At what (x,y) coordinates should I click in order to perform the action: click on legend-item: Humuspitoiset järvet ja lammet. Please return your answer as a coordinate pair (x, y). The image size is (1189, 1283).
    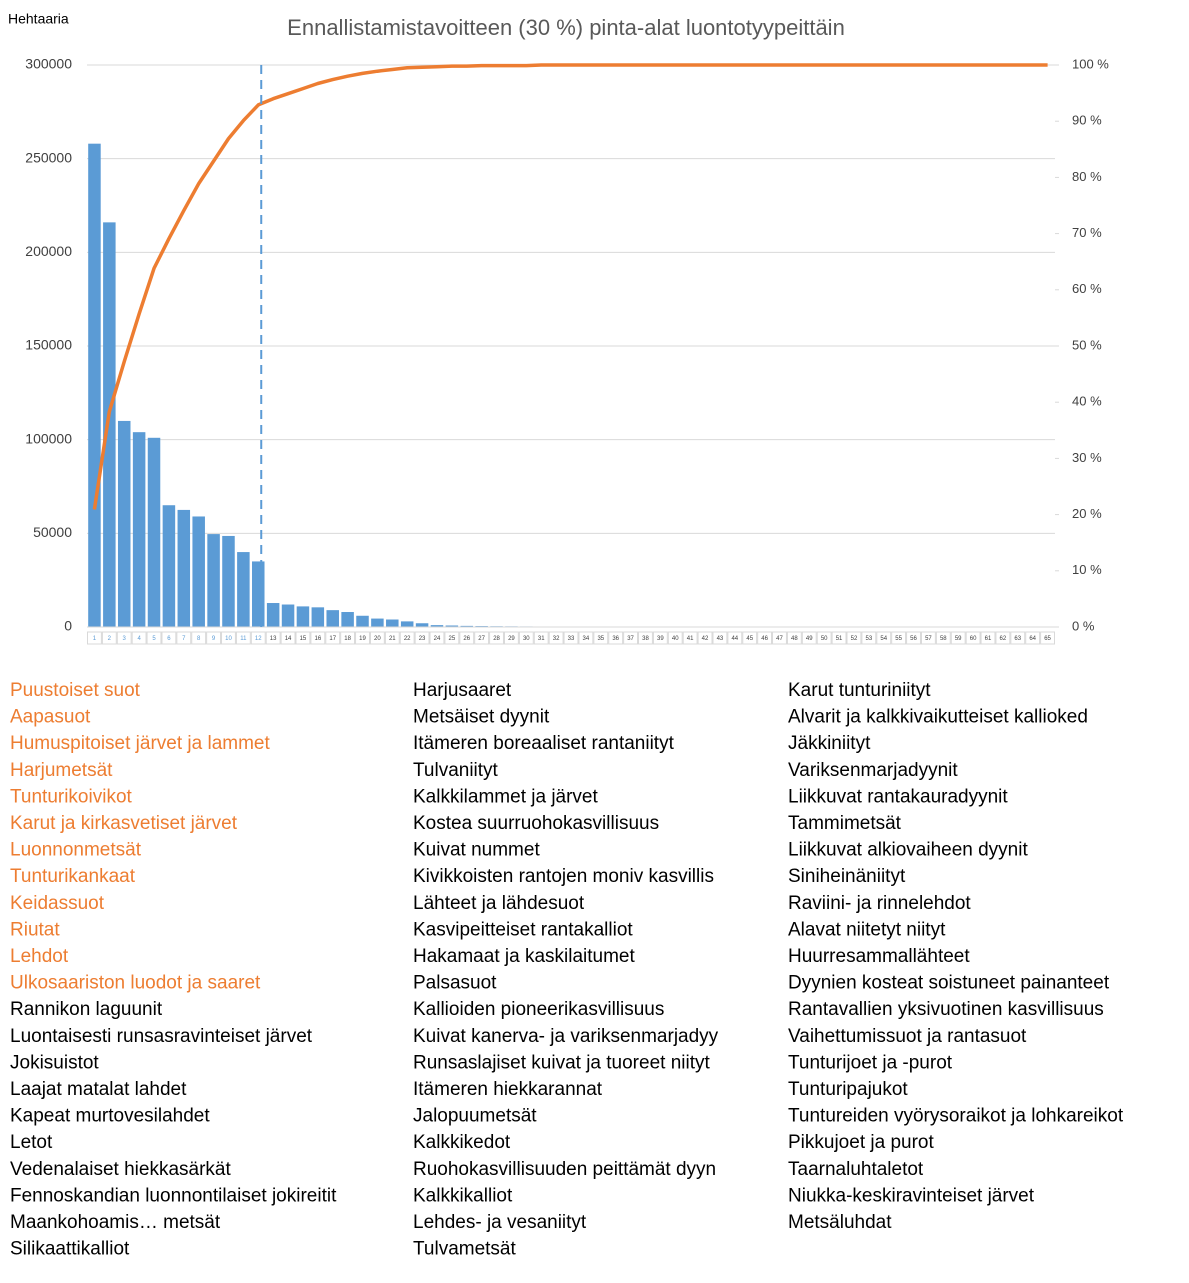
    Looking at the image, I should click on (140, 743).